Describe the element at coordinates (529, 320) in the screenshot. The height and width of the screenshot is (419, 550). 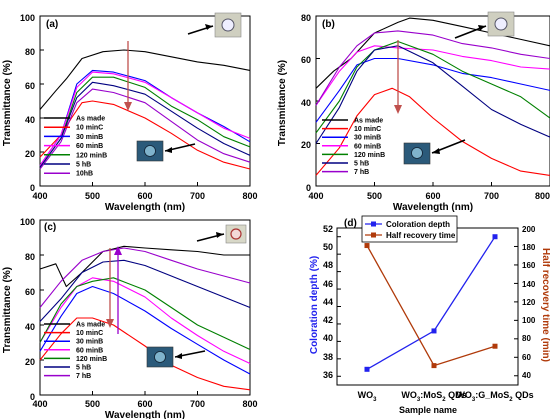
I see `y2-tick-label: 100` at that location.